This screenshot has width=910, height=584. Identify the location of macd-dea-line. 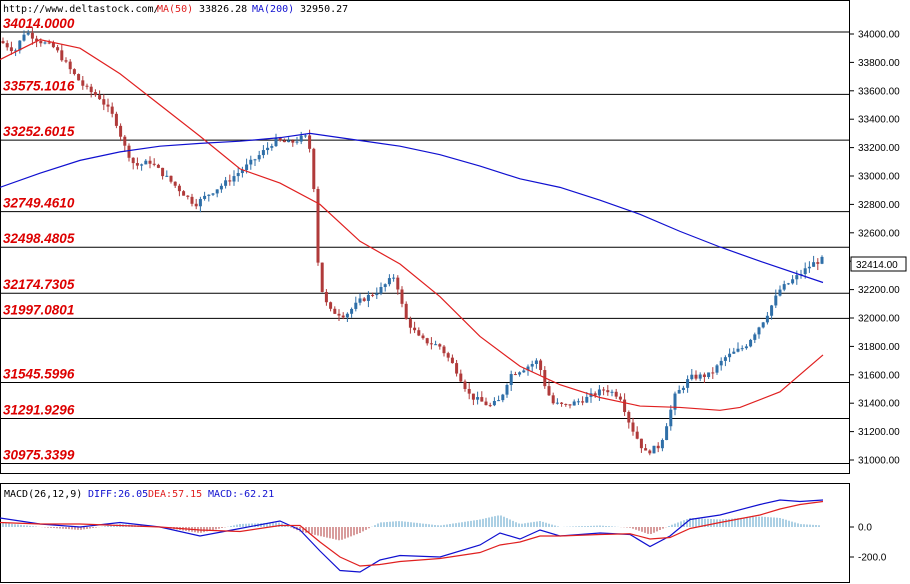
(412, 533).